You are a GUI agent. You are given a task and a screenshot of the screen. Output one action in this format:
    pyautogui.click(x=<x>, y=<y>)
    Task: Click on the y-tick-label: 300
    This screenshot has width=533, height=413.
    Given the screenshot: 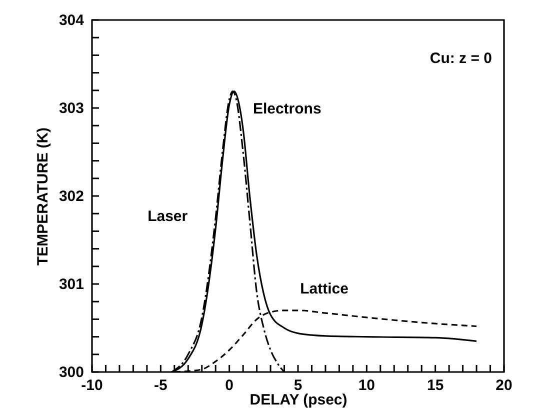 What is the action you would take?
    pyautogui.click(x=71, y=372)
    